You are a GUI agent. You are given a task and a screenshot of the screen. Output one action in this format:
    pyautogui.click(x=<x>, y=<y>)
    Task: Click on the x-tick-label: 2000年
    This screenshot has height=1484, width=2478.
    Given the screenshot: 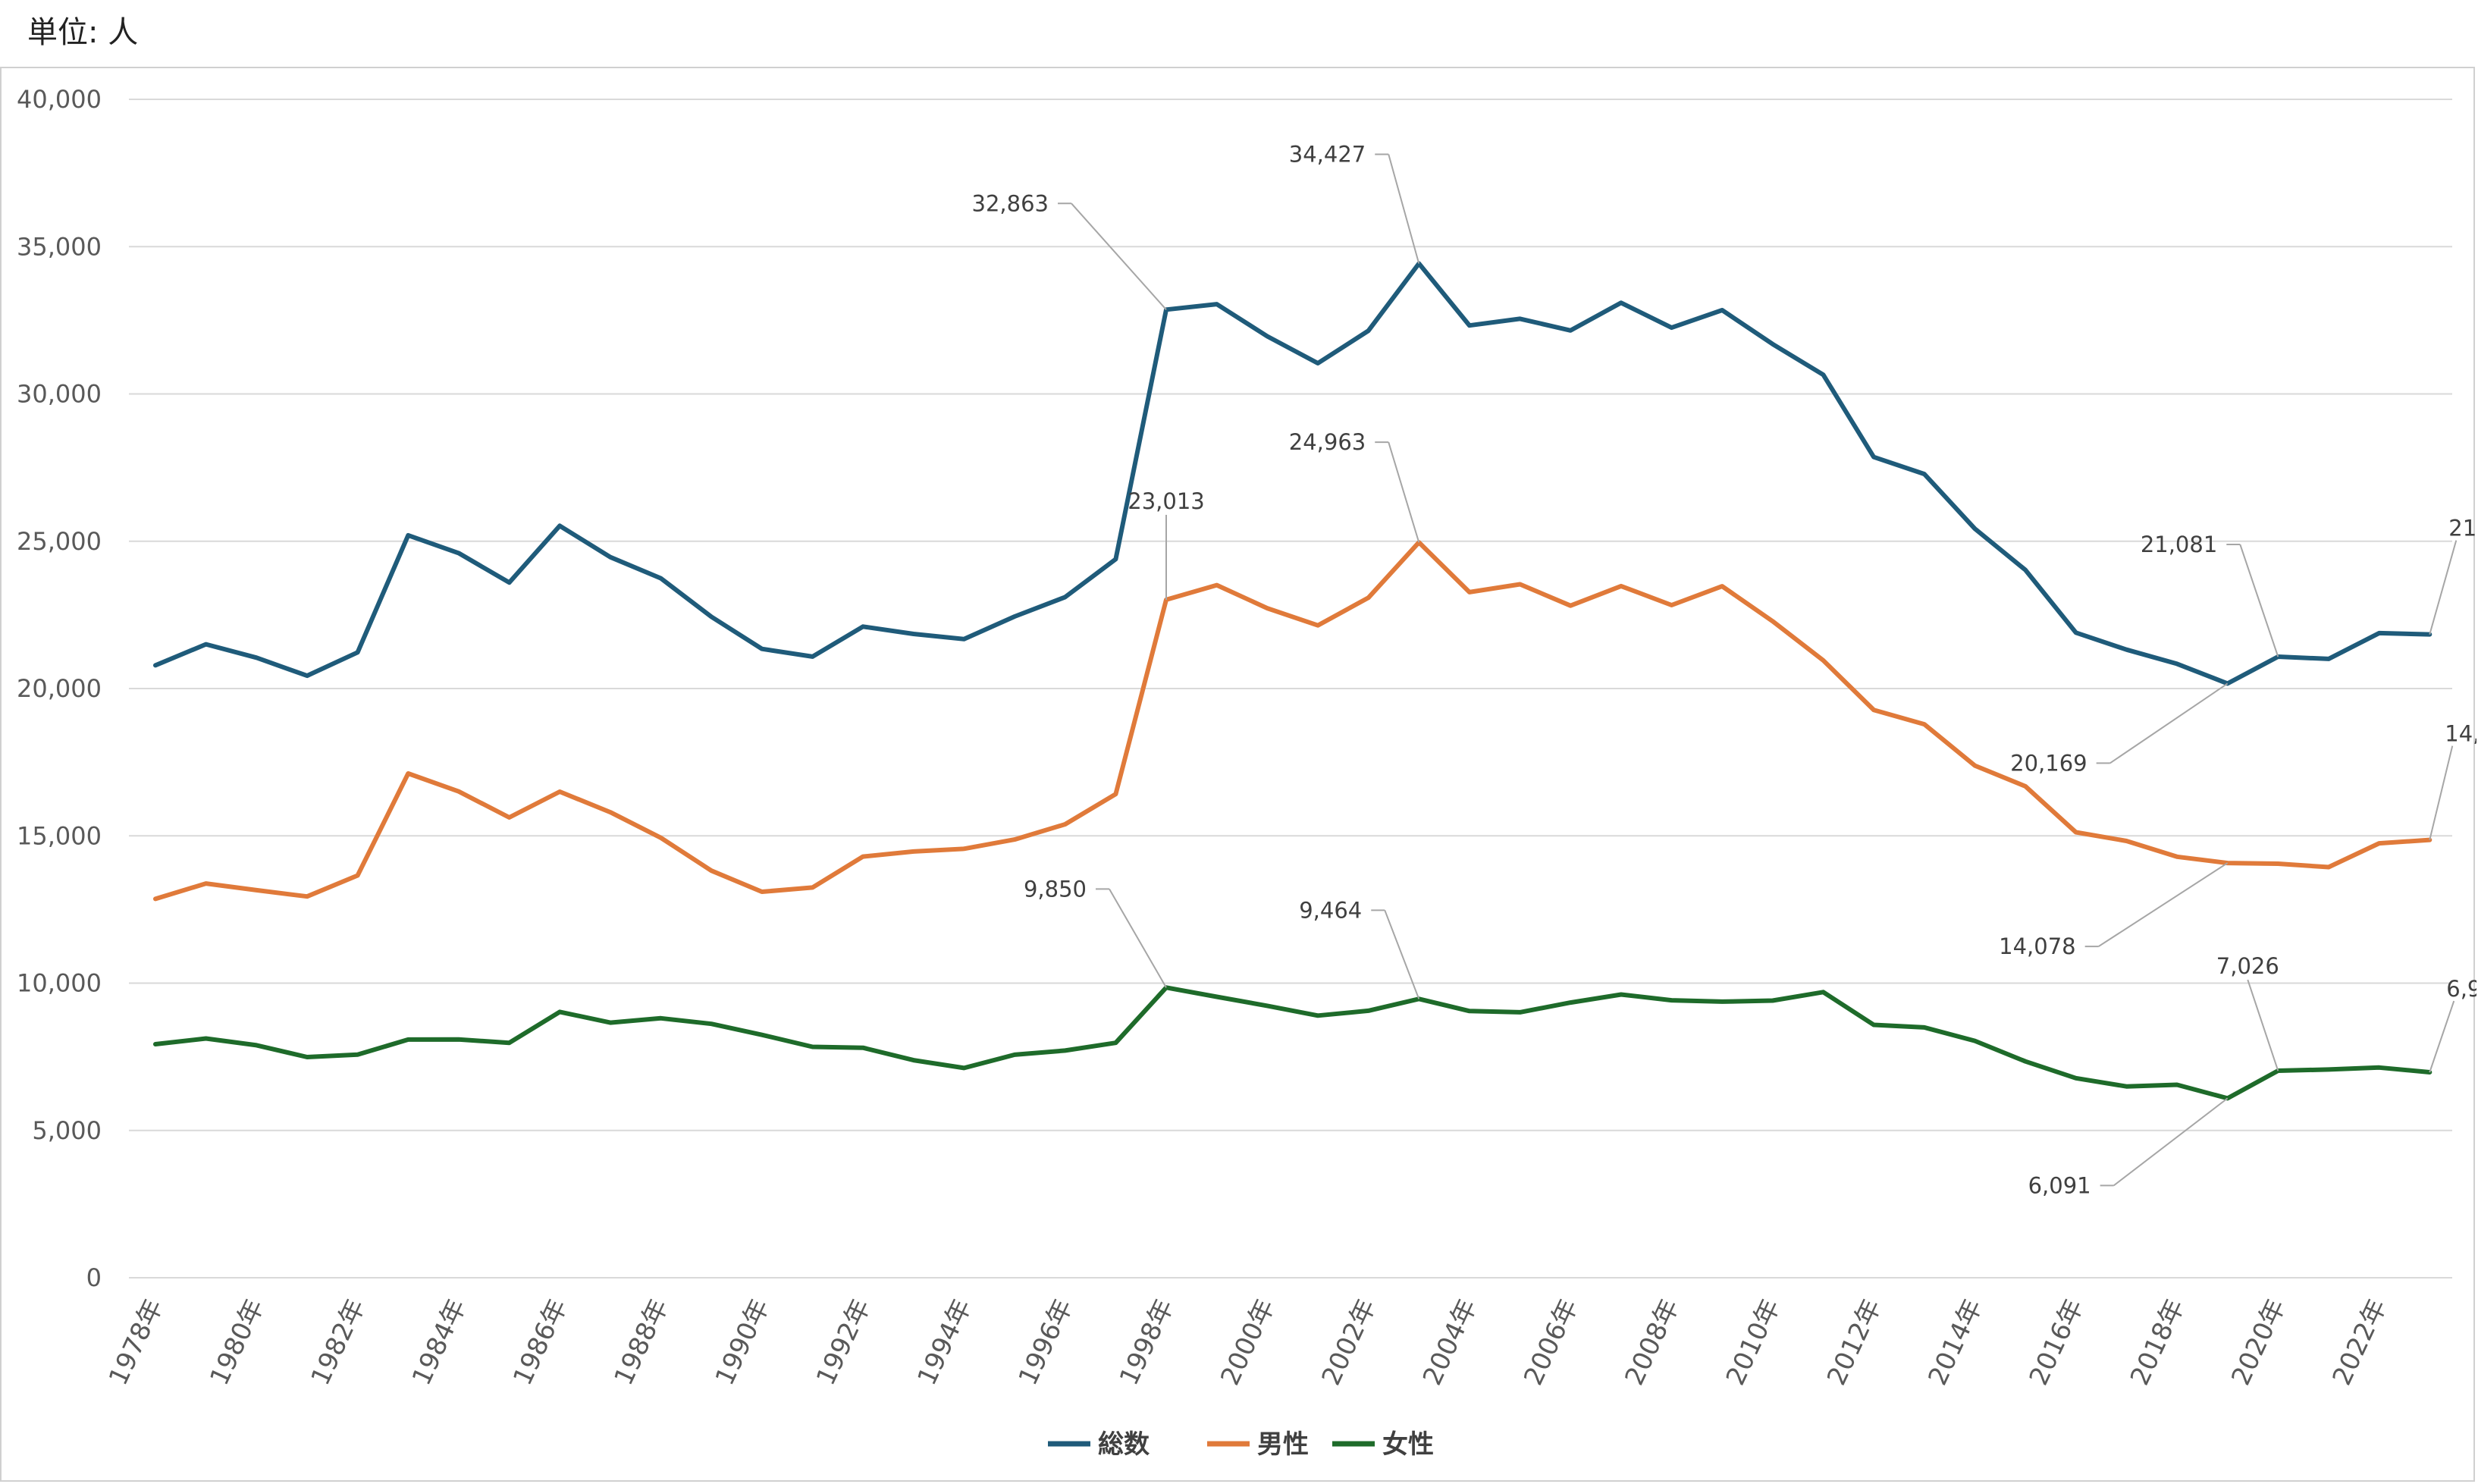 What is the action you would take?
    pyautogui.click(x=1248, y=1342)
    